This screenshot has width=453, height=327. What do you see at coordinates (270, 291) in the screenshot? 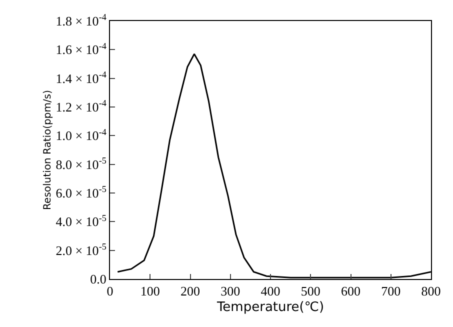
I see `x-tick-label: 400` at bounding box center [270, 291].